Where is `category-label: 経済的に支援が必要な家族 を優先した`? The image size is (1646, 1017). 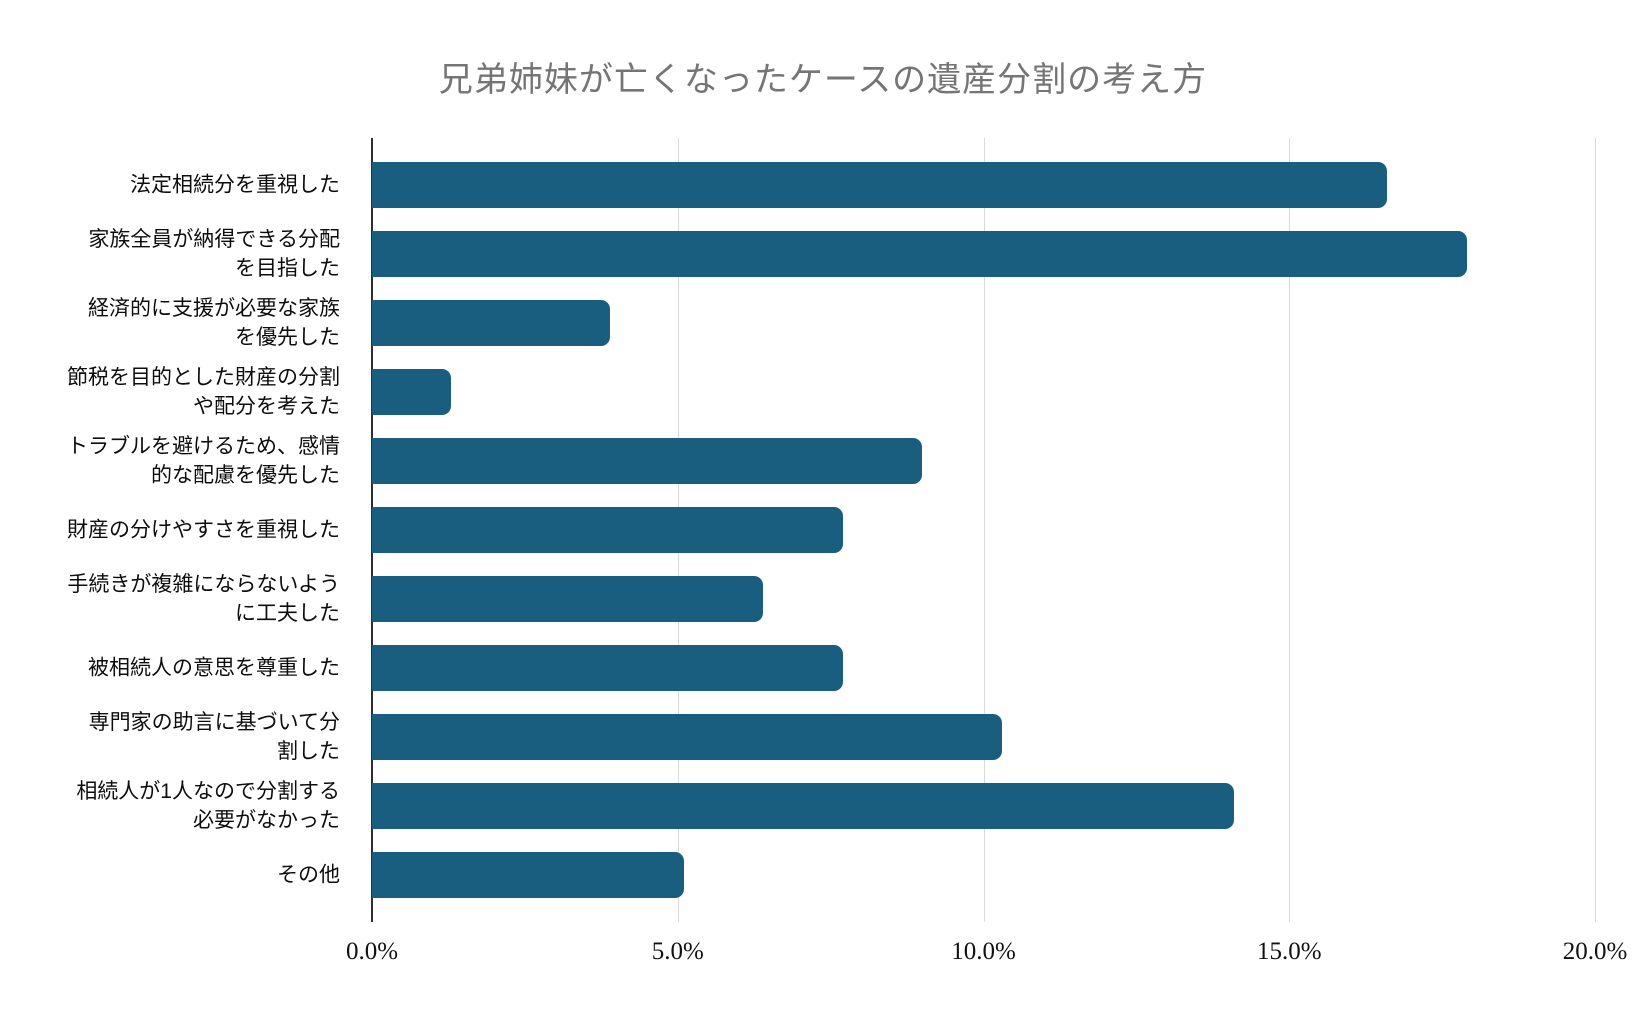 category-label: 経済的に支援が必要な家族 を優先した is located at coordinates (214, 322).